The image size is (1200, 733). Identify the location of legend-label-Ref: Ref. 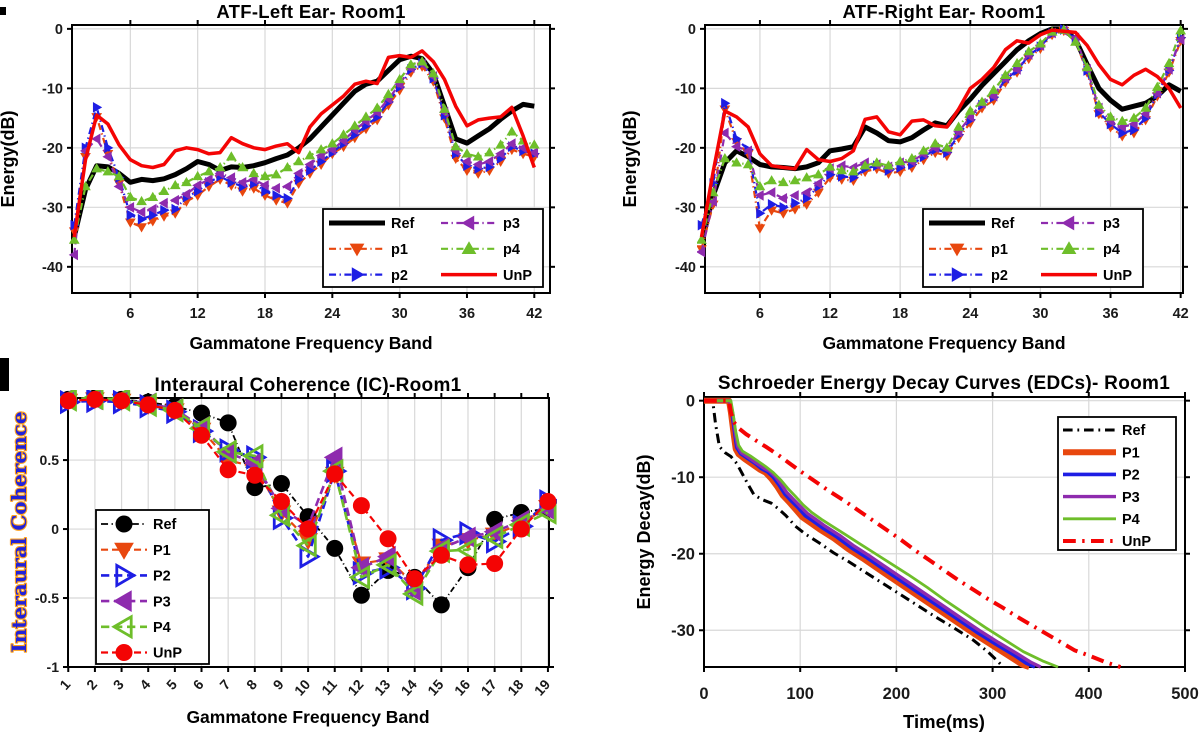
(165, 525).